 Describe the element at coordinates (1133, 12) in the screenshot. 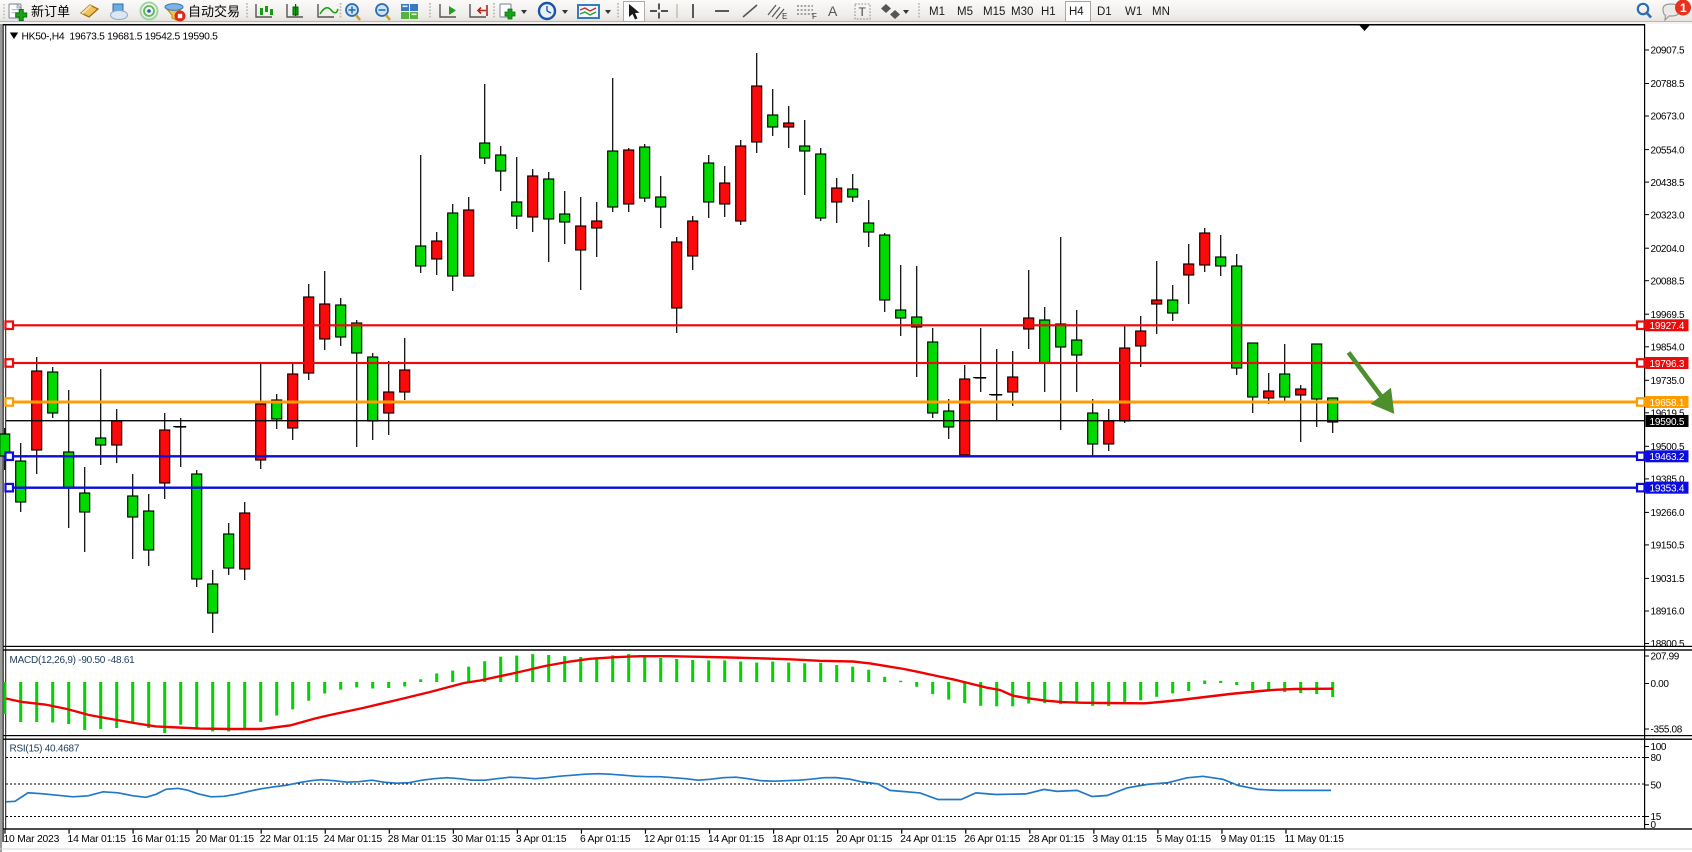

I see `svg-text: W1` at that location.